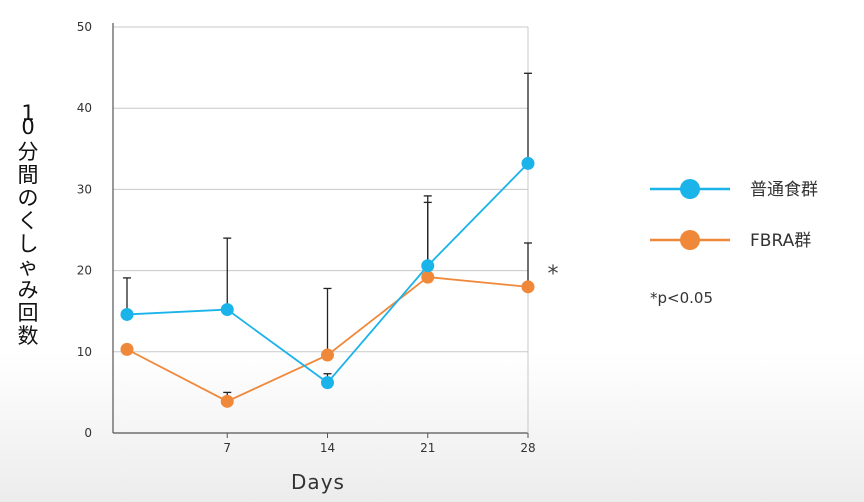  Describe the element at coordinates (84, 271) in the screenshot. I see `y-tick-label: 20` at that location.